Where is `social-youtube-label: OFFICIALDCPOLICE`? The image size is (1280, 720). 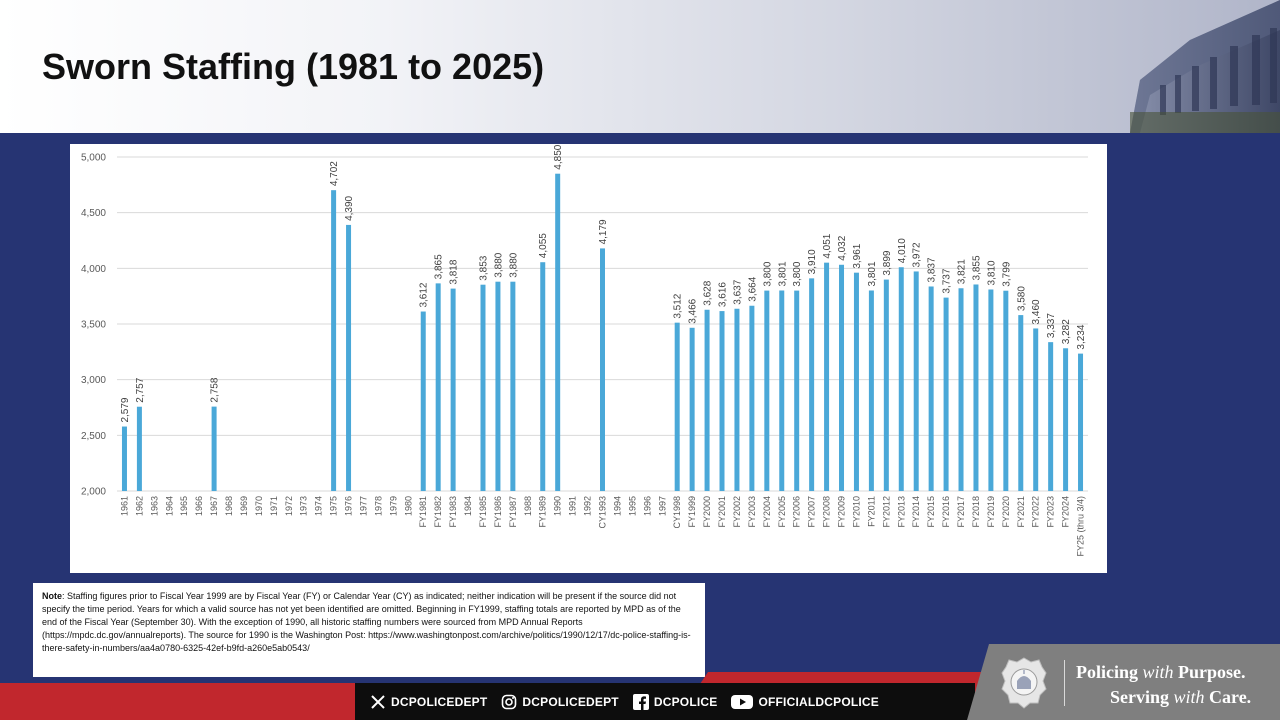 social-youtube-label: OFFICIALDCPOLICE is located at coordinates (818, 701).